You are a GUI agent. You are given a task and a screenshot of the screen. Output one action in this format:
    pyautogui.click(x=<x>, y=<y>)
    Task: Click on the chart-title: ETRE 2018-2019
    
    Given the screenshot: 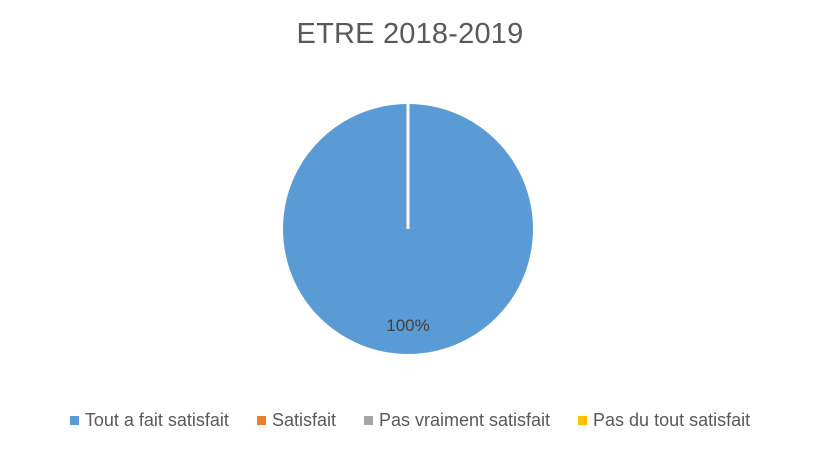 What is the action you would take?
    pyautogui.click(x=410, y=34)
    